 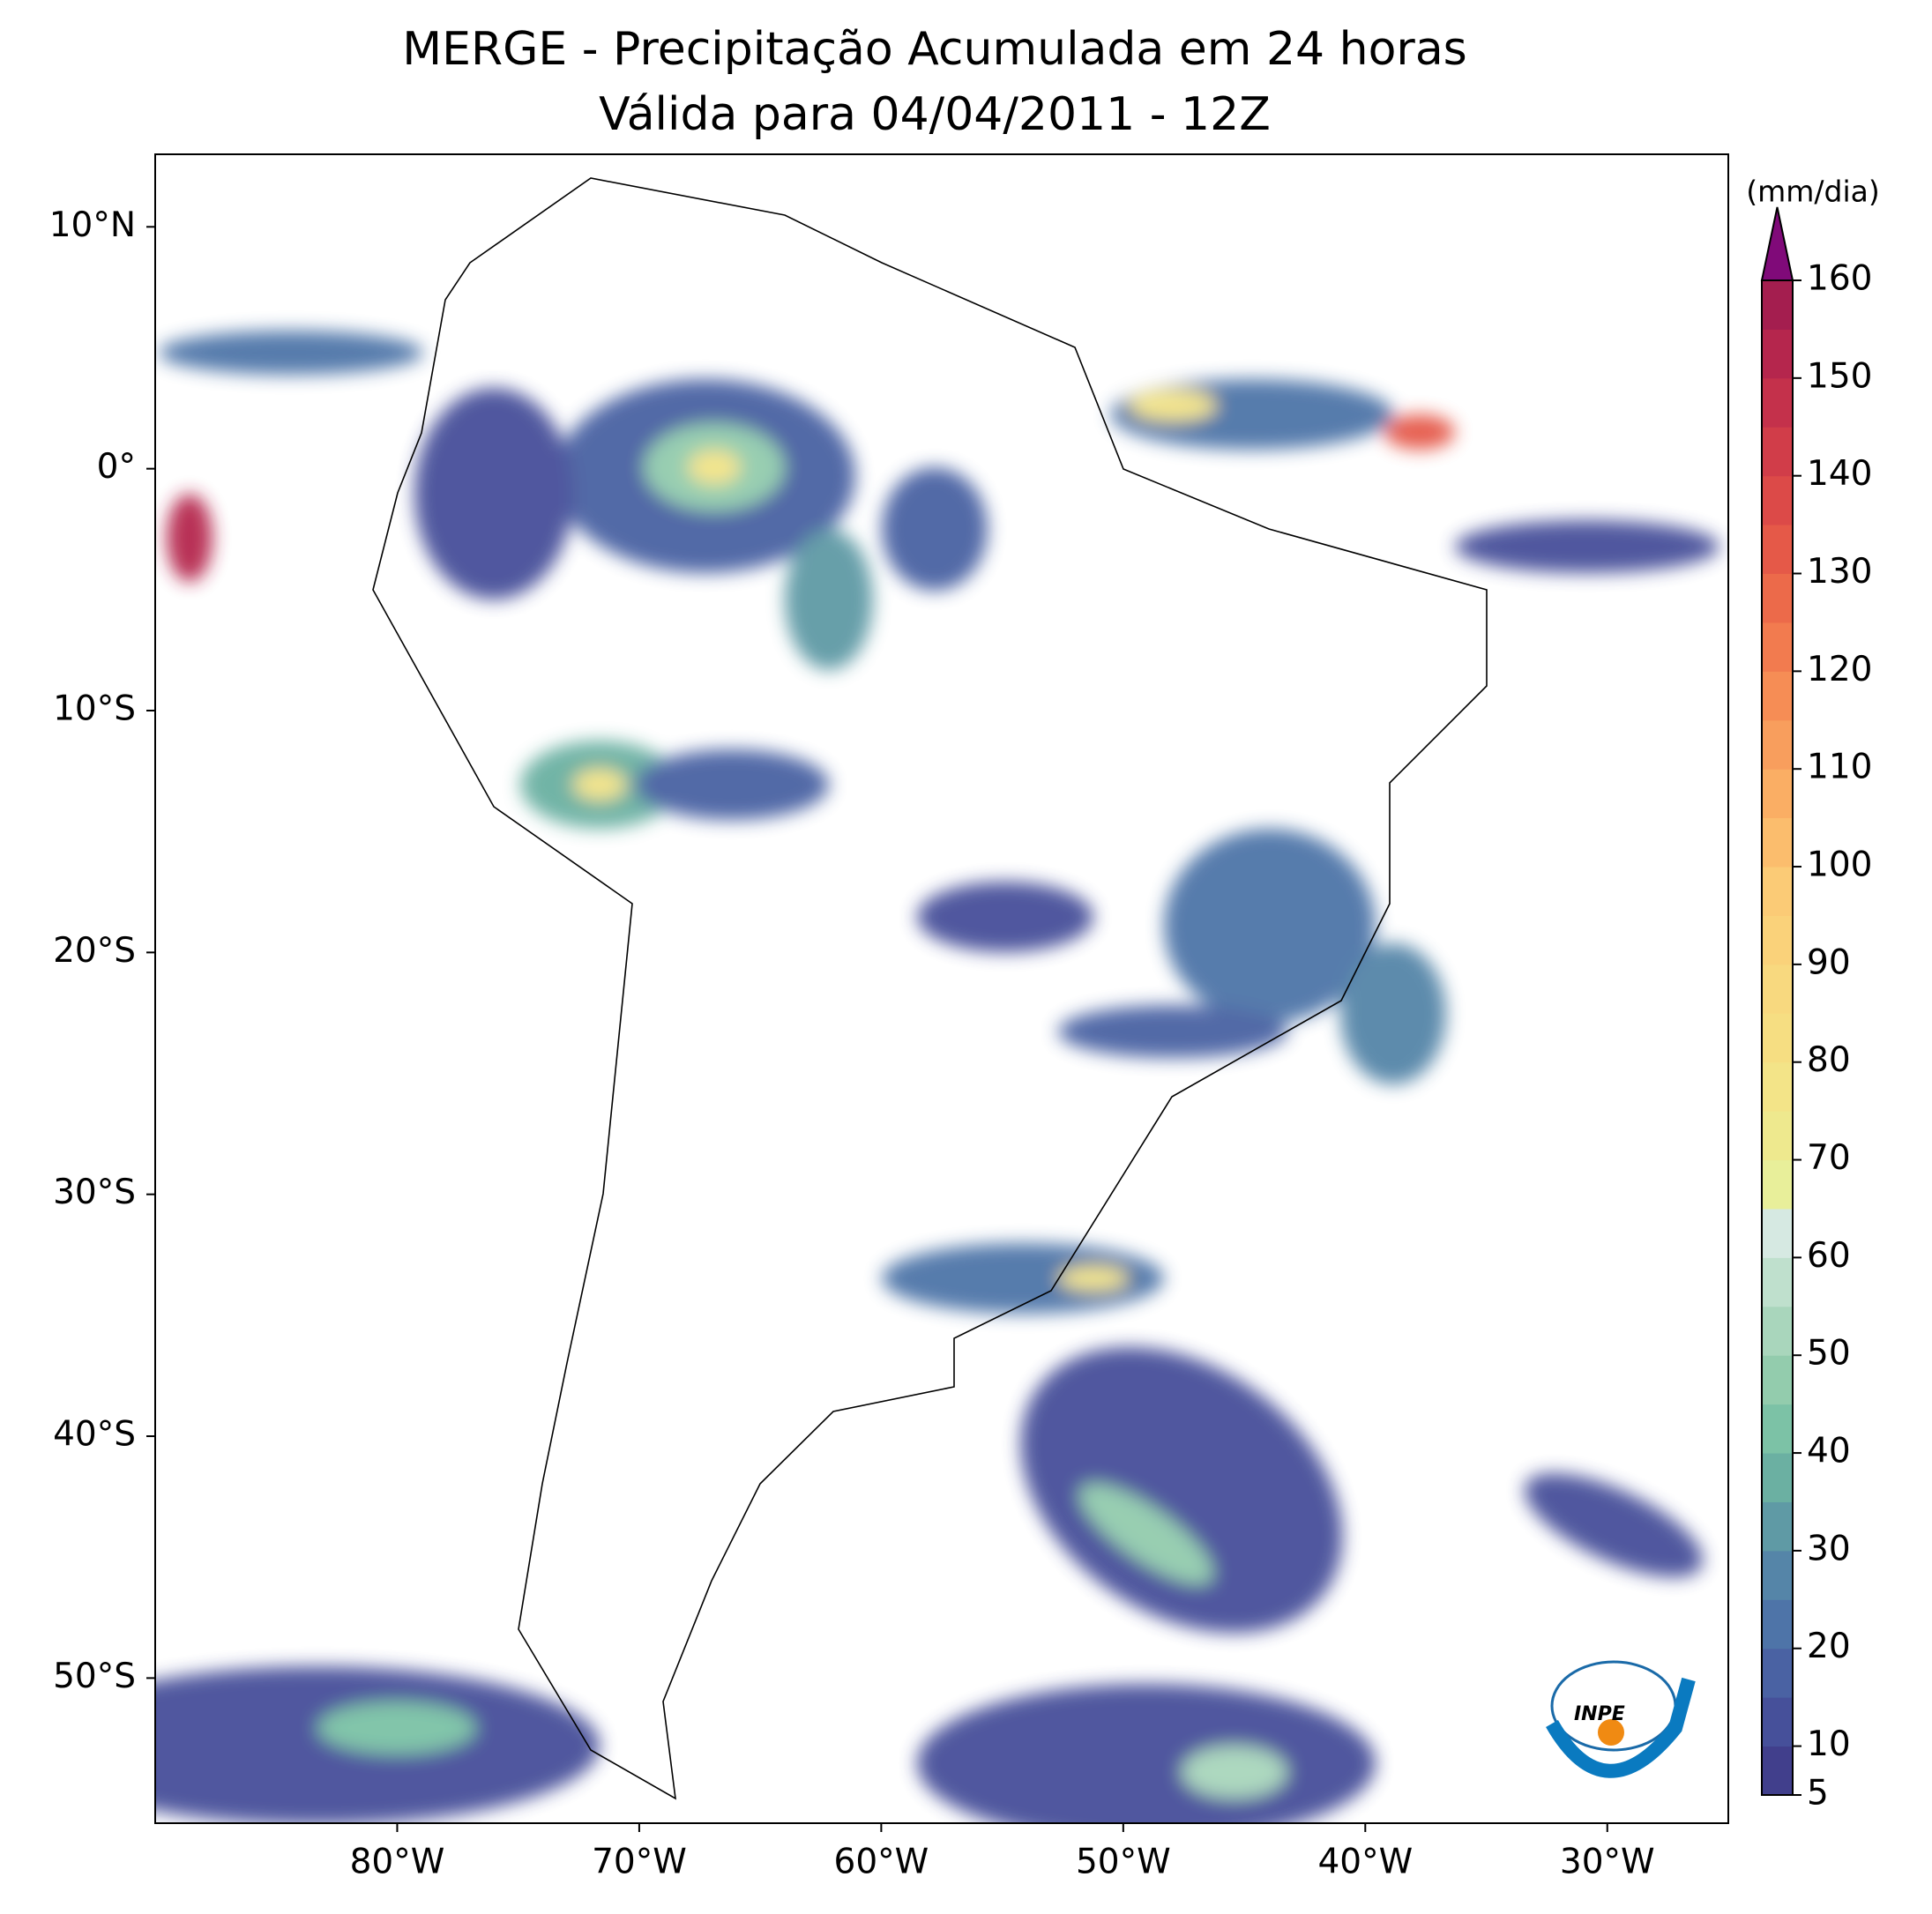 I want to click on colorbar-extend, so click(x=1777, y=243).